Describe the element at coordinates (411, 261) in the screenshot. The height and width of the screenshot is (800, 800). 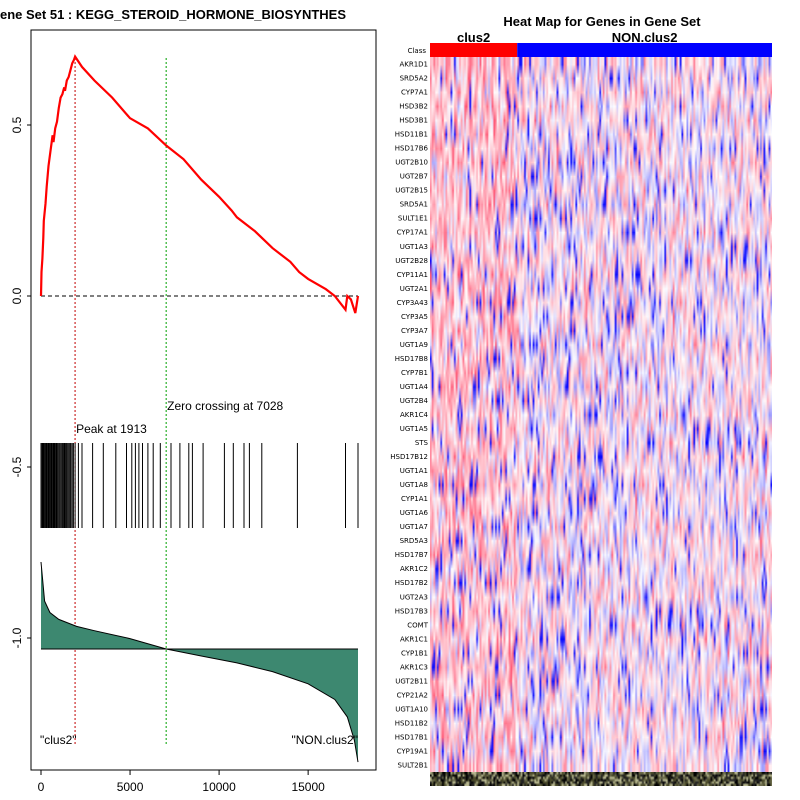
I see `gene-label: UGT2B28` at that location.